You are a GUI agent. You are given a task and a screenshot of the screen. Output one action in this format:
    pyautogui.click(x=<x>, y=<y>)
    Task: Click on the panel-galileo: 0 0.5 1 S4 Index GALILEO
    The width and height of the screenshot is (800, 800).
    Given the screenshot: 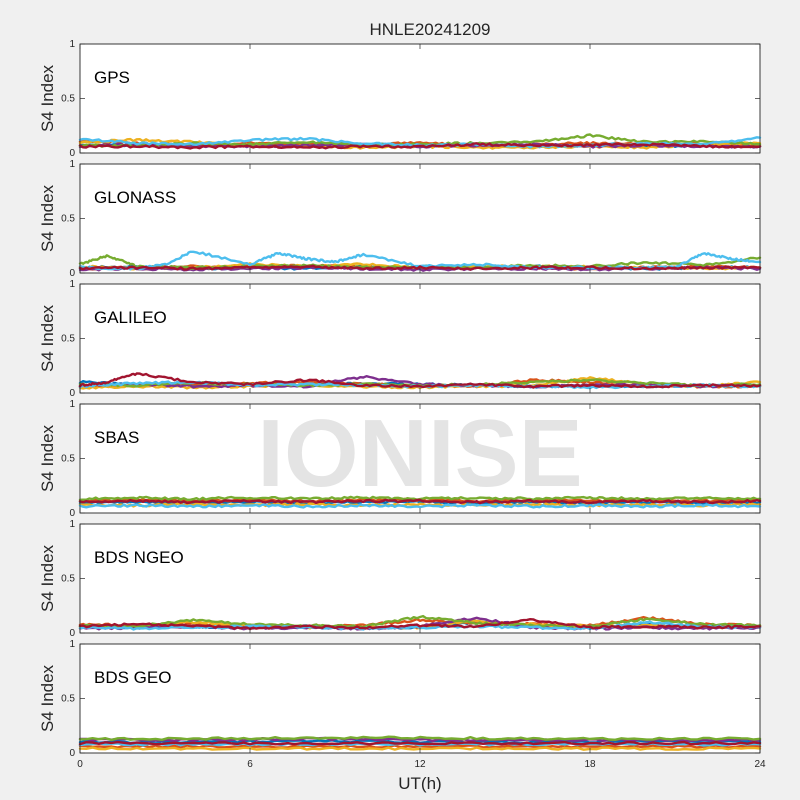 What is the action you would take?
    pyautogui.click(x=400, y=339)
    